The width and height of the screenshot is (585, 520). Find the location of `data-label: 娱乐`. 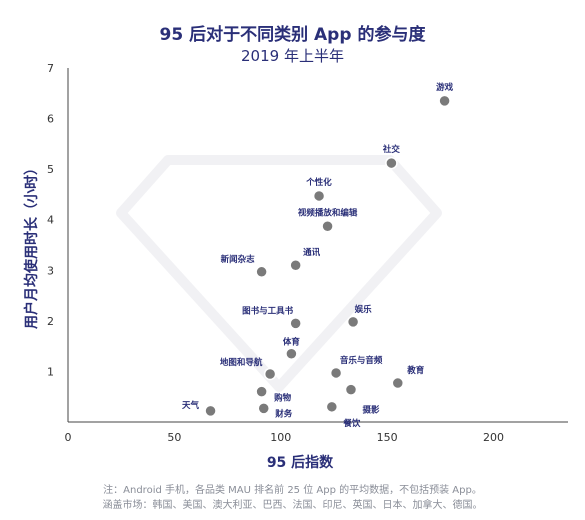

data-label: 娱乐 is located at coordinates (364, 309).